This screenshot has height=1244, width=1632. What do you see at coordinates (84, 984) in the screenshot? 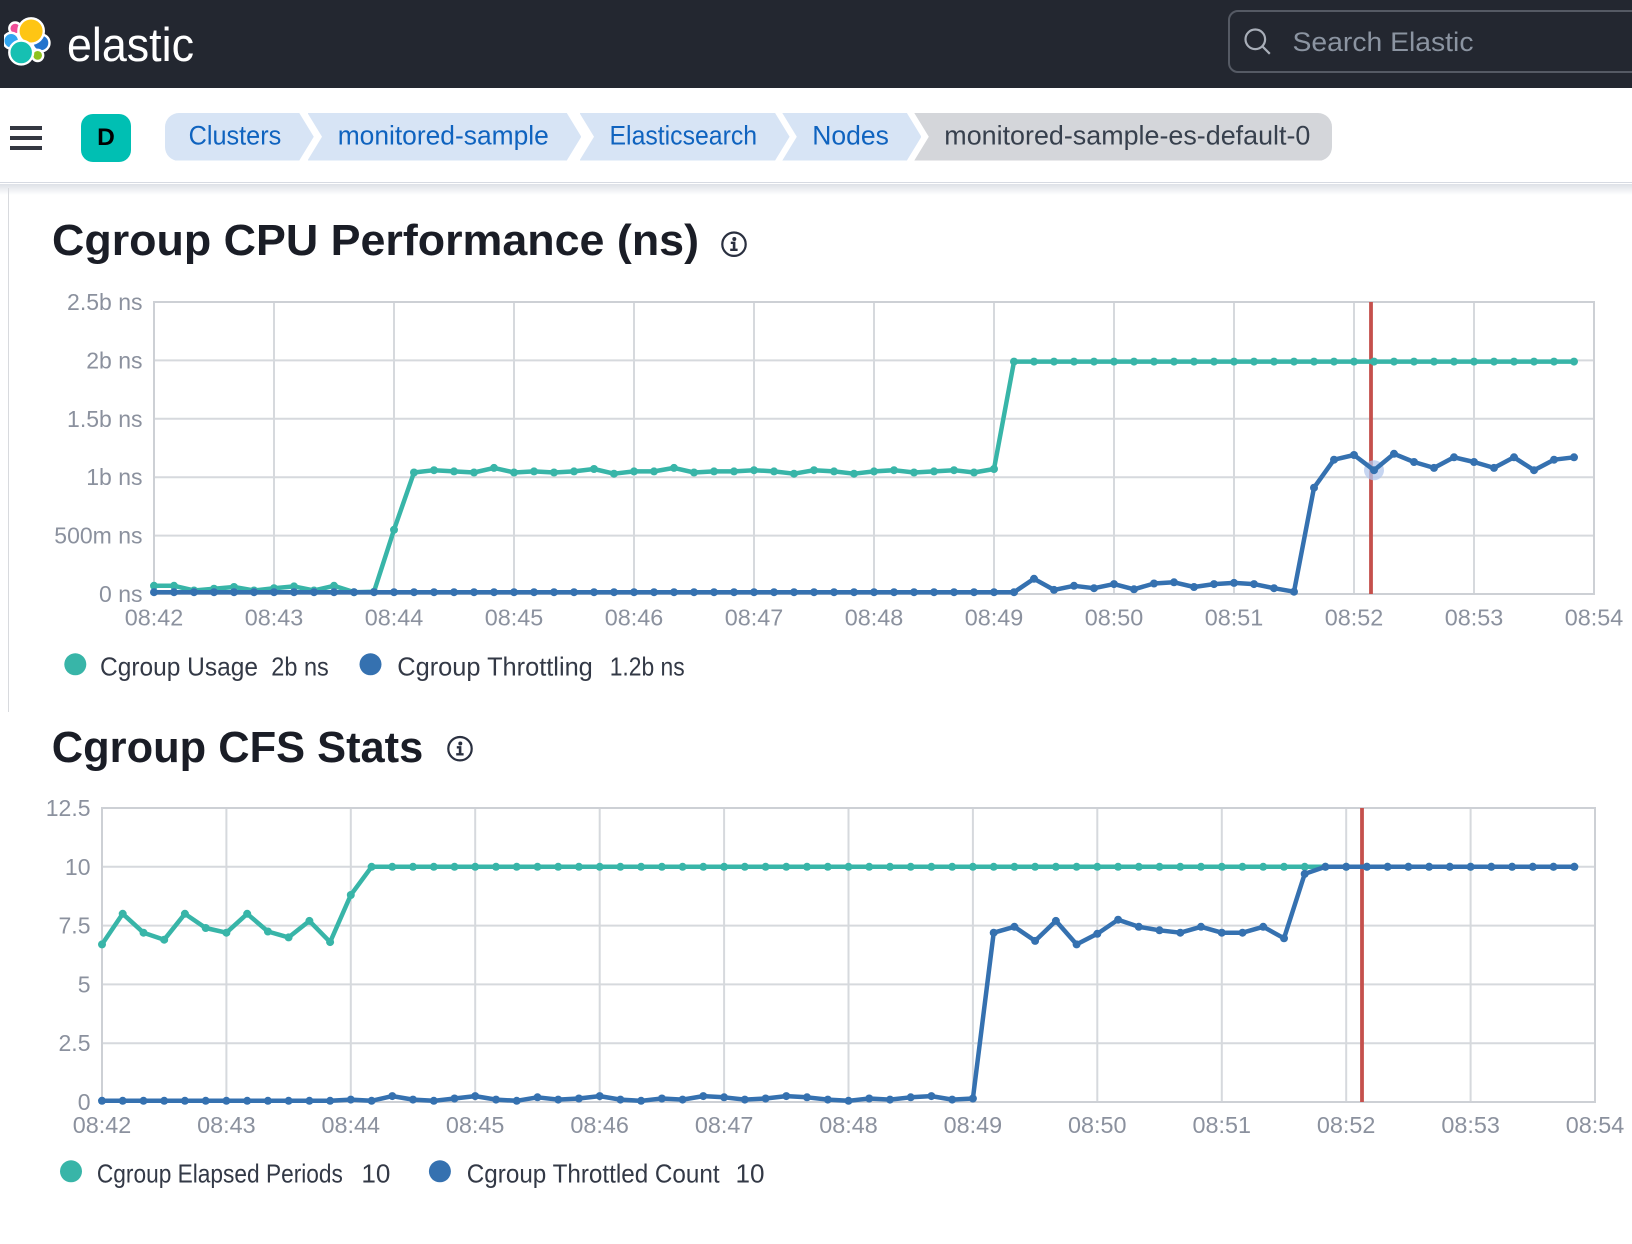
I see `svg-text: 5` at bounding box center [84, 984].